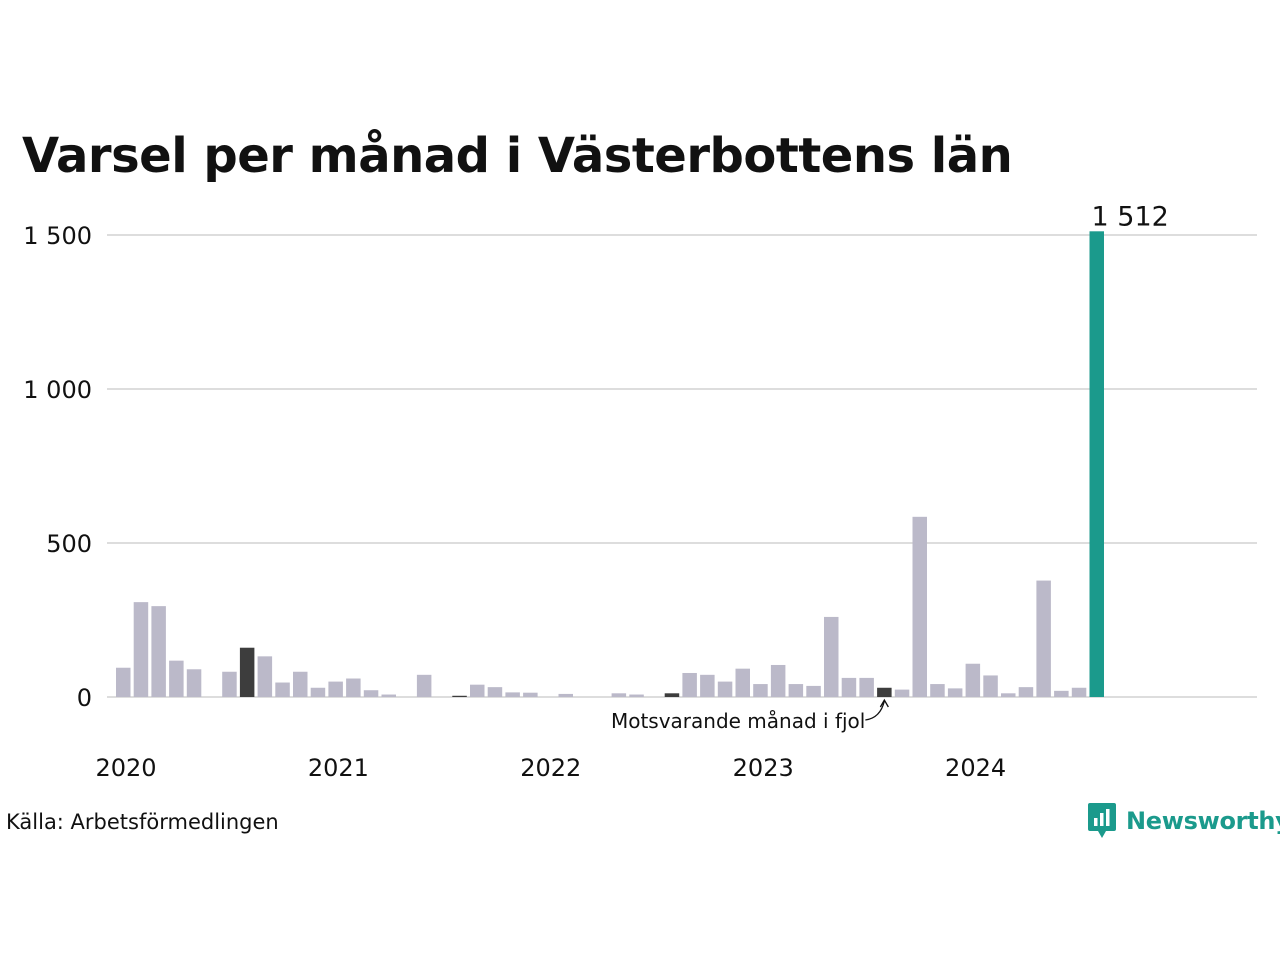 This screenshot has width=1280, height=960. What do you see at coordinates (57, 467) in the screenshot?
I see `y-axis-ticks: 0 500 1 000 1 500` at bounding box center [57, 467].